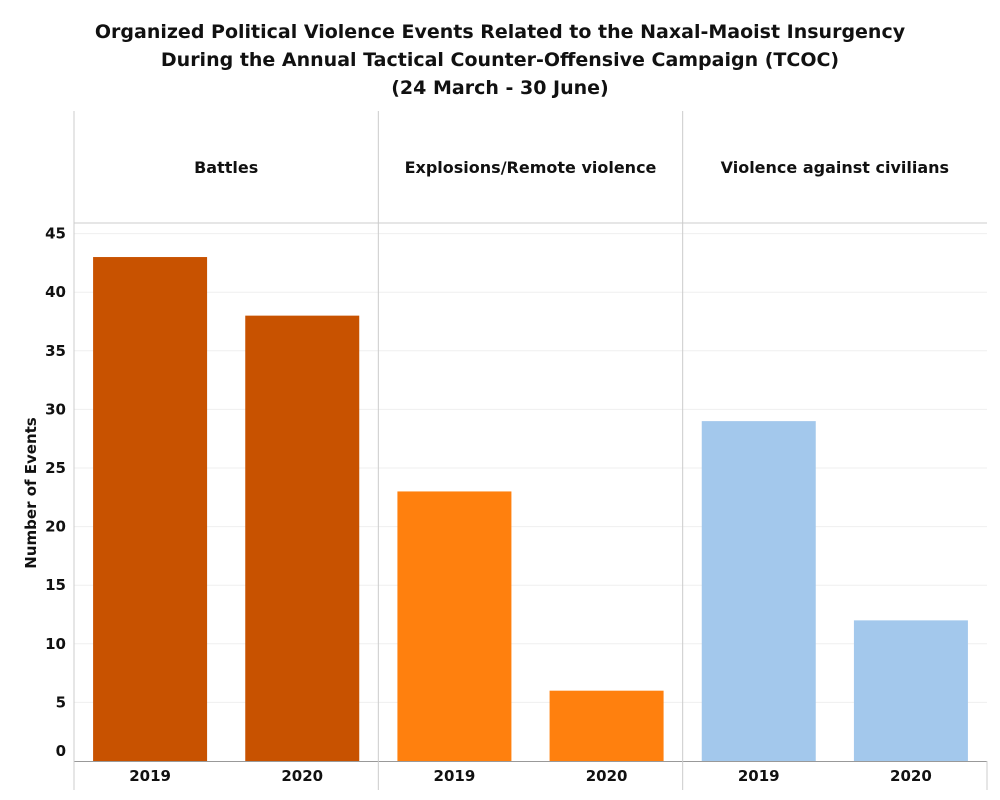 This screenshot has height=800, width=1000. What do you see at coordinates (55, 644) in the screenshot?
I see `y-tick-label: 10` at bounding box center [55, 644].